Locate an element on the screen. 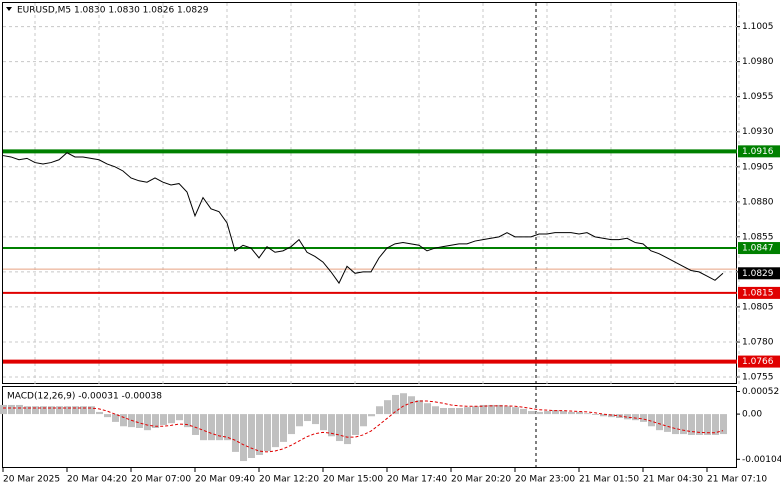  x-tick-label: 20 Mar 09:40 is located at coordinates (225, 480).